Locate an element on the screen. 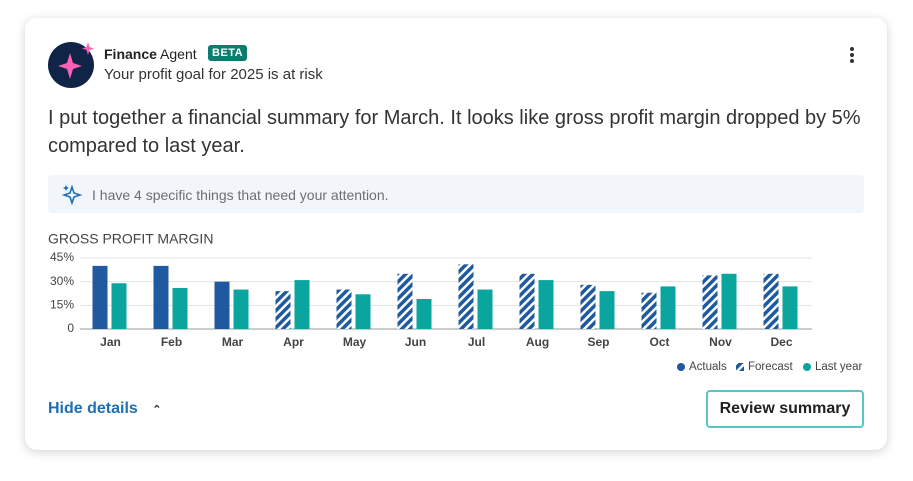 The height and width of the screenshot is (481, 913). x-tick-label: Sep is located at coordinates (598, 342).